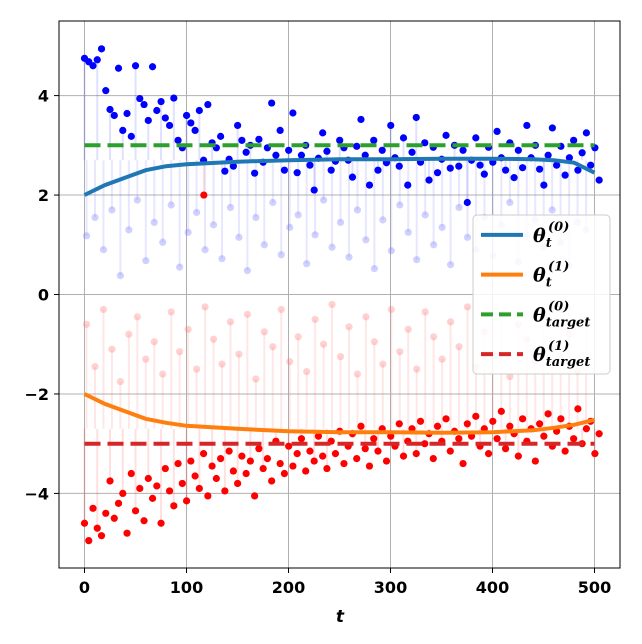  What do you see at coordinates (41, 295) in the screenshot?
I see `y-ticks: −4 −2 0 2 4` at bounding box center [41, 295].